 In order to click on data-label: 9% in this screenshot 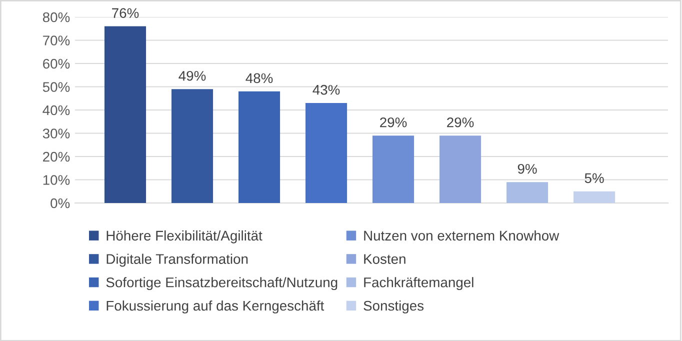, I will do `click(527, 169)`.